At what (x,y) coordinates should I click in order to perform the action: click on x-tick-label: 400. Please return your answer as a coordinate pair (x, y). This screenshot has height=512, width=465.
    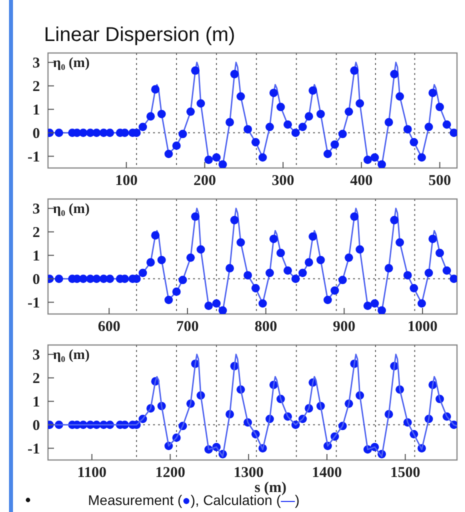
    Looking at the image, I should click on (361, 181).